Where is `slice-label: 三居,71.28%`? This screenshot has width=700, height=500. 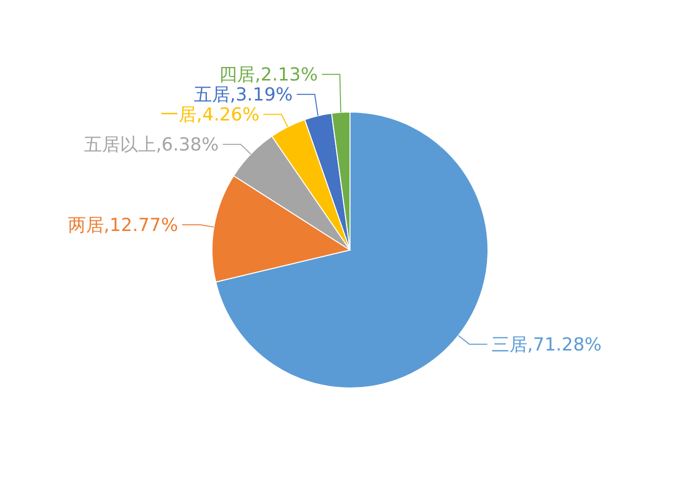 slice-label: 三居,71.28% is located at coordinates (546, 345).